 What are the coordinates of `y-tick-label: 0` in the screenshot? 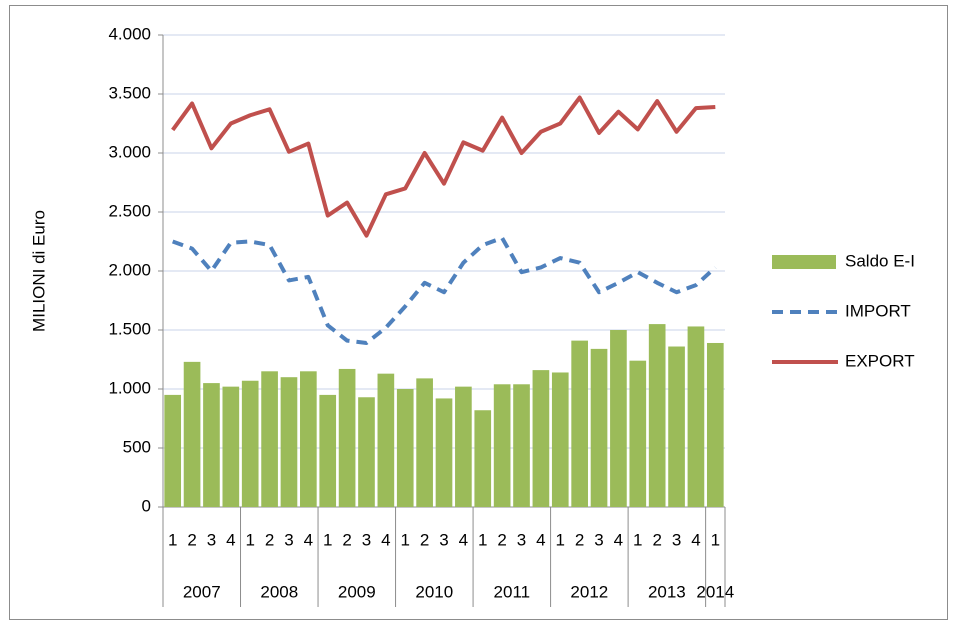 It's located at (146, 505).